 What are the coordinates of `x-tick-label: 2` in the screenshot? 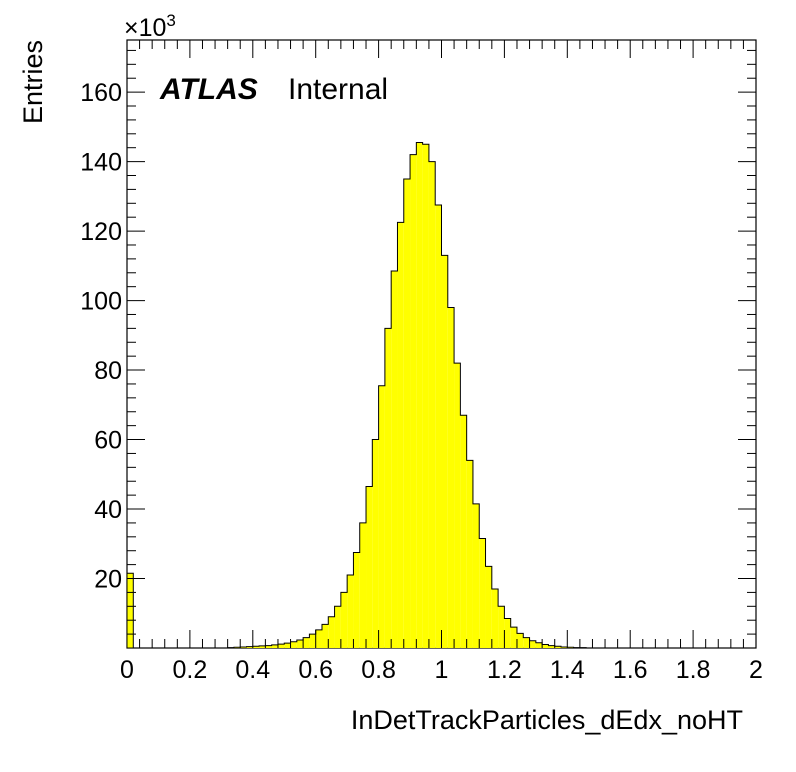 It's located at (756, 670).